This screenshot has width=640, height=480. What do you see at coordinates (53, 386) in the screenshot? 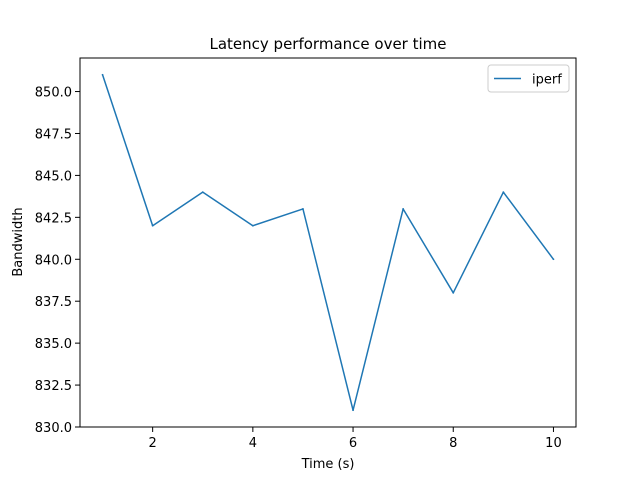
I see `y-tick-label: 832.5` at bounding box center [53, 386].